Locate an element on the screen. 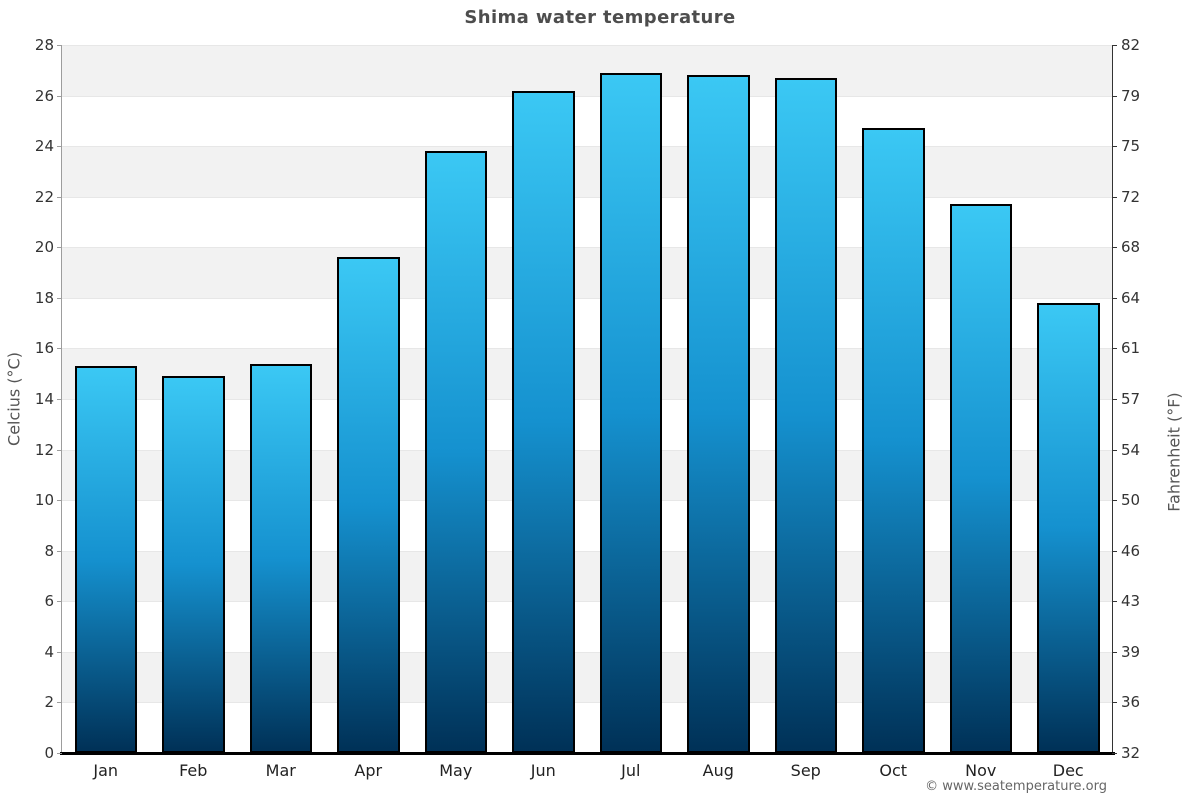 The height and width of the screenshot is (800, 1200). y-tick-label-celsius: 4 is located at coordinates (49, 651).